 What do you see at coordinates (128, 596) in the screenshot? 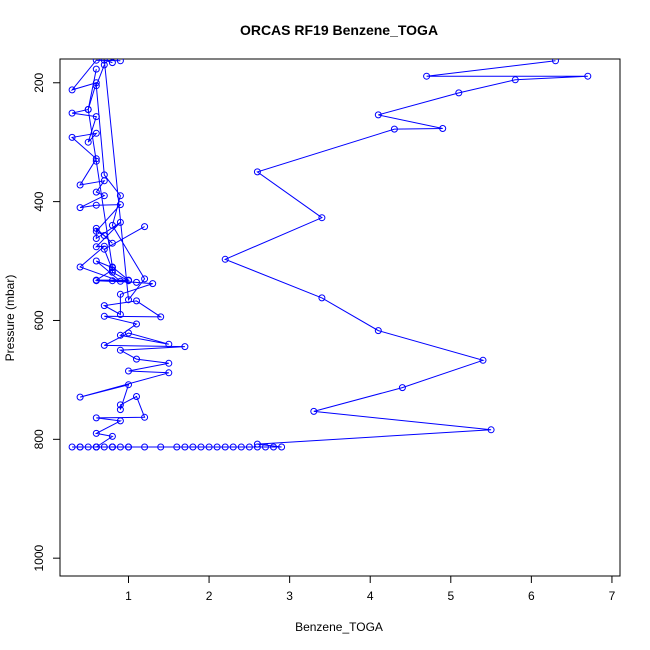
I see `x-tick-label: 1` at bounding box center [128, 596].